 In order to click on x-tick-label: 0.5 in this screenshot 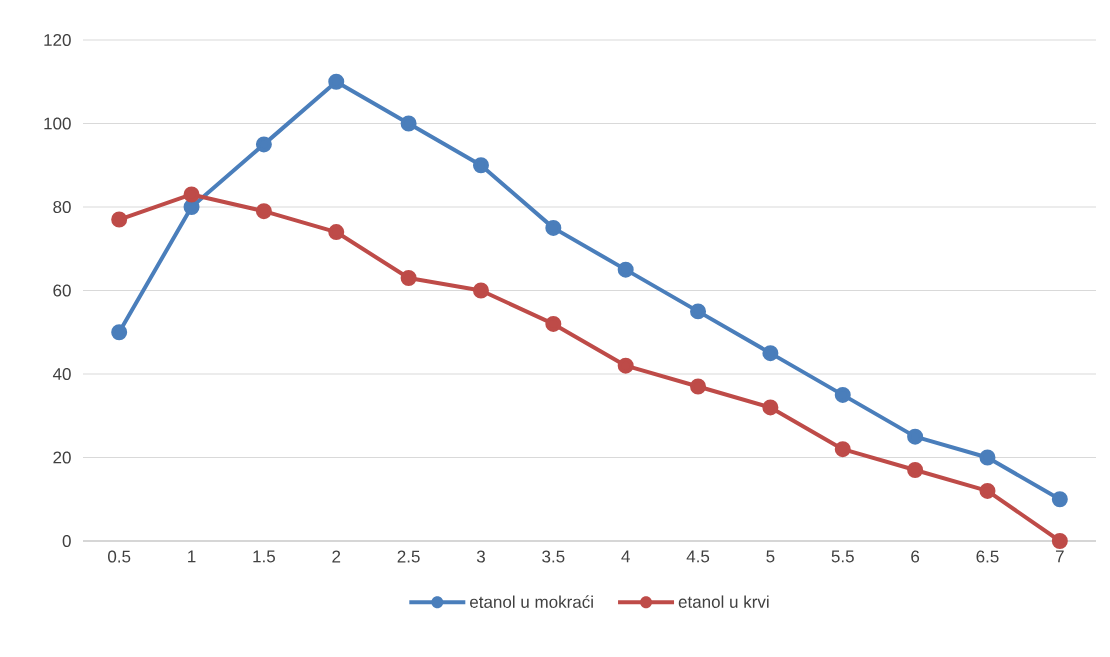, I will do `click(119, 556)`.